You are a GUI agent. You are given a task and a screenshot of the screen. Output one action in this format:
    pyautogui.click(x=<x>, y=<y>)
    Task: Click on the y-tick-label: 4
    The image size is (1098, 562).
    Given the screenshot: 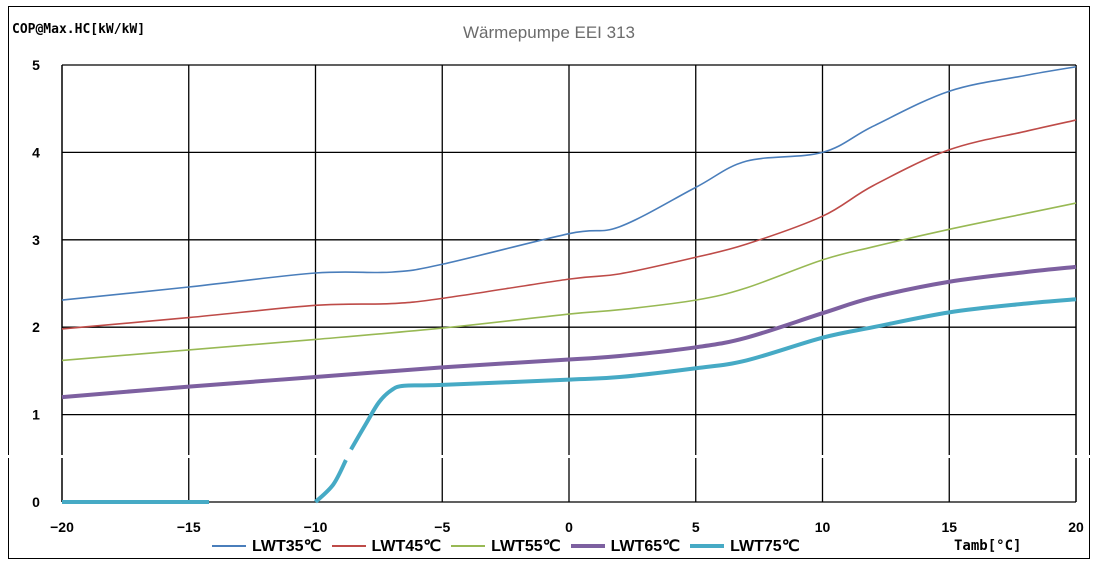 What is the action you would take?
    pyautogui.click(x=36, y=152)
    